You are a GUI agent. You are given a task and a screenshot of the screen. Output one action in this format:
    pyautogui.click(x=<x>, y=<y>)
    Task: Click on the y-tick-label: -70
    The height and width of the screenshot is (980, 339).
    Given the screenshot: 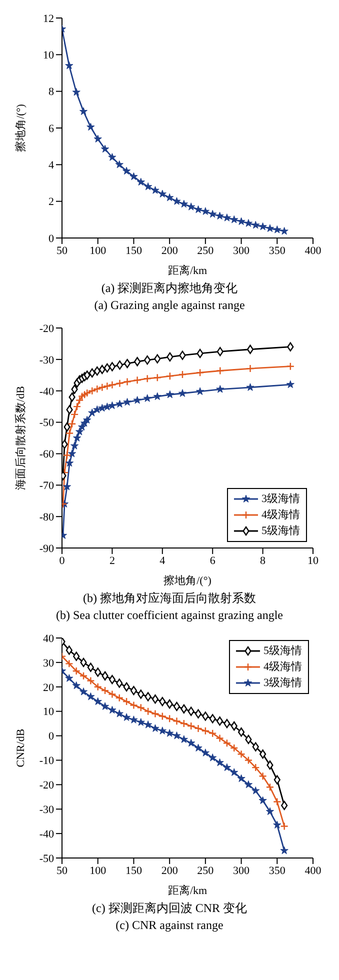 What is the action you would take?
    pyautogui.click(x=46, y=486)
    